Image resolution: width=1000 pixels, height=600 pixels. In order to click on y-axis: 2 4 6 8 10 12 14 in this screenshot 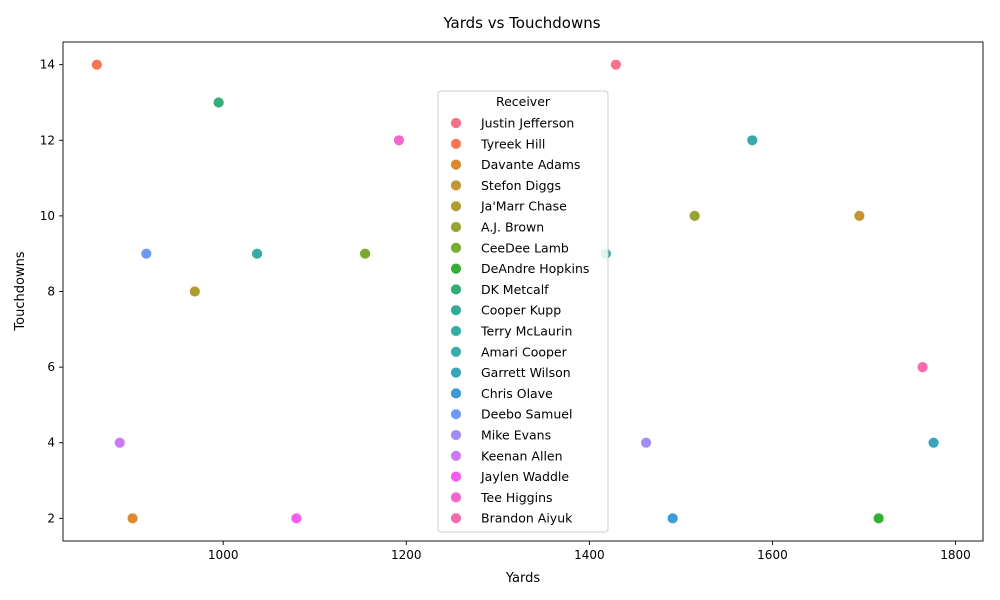, I will do `click(51, 291)`.